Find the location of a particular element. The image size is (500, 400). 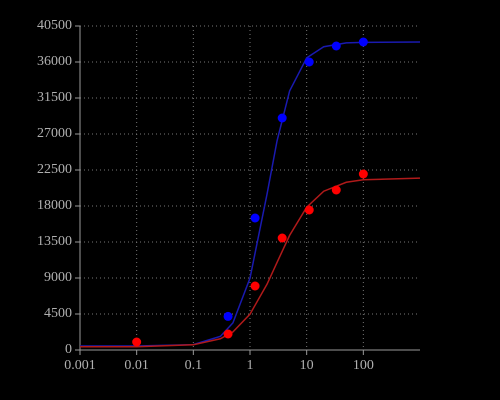

x-tick-label: 0.001 is located at coordinates (80, 365).